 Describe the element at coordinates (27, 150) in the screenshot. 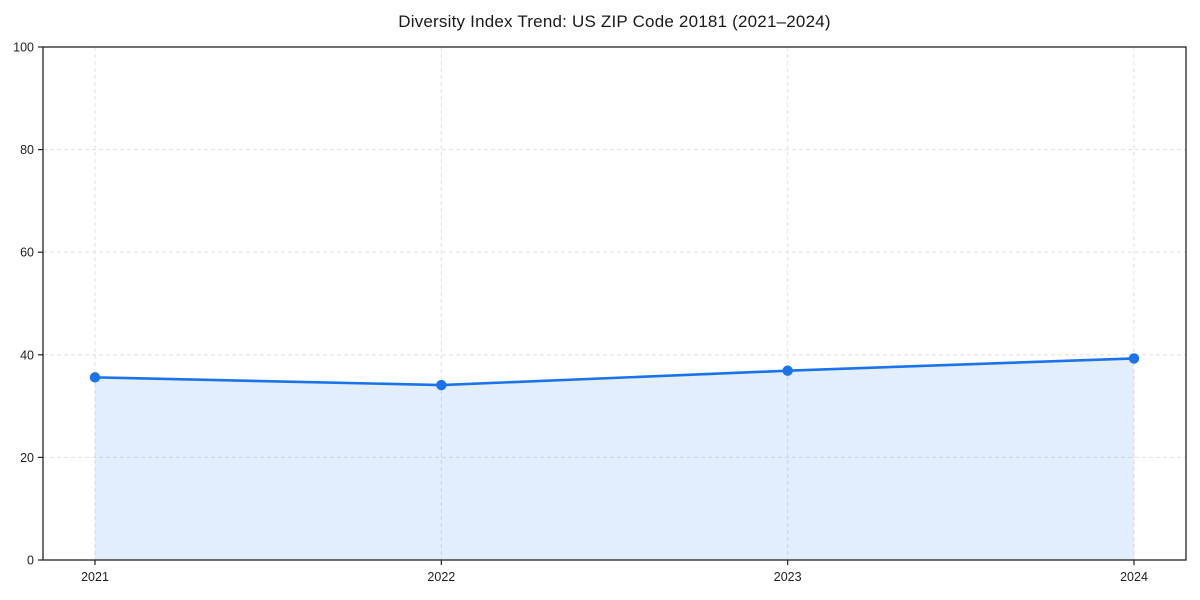

I see `y-tick-label: 80` at that location.